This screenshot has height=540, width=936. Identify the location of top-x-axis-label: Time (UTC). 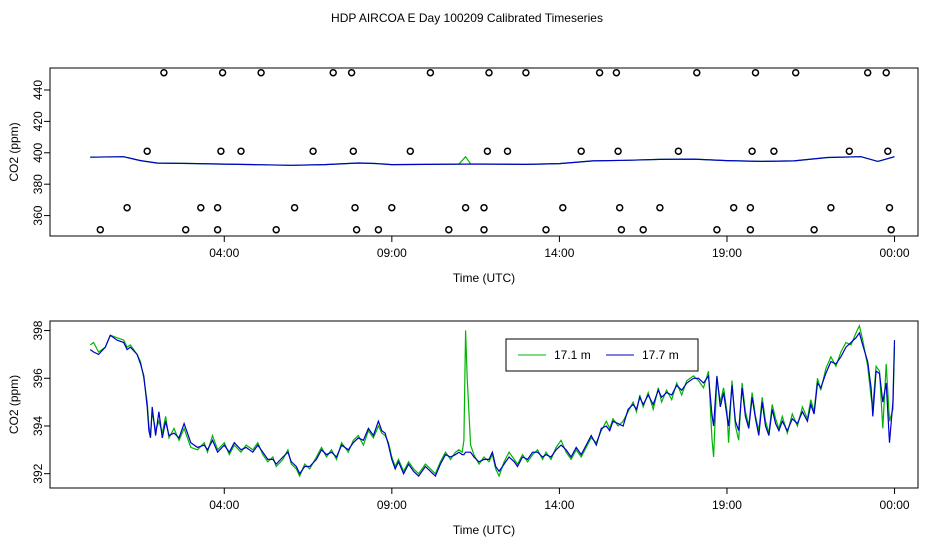
(484, 278).